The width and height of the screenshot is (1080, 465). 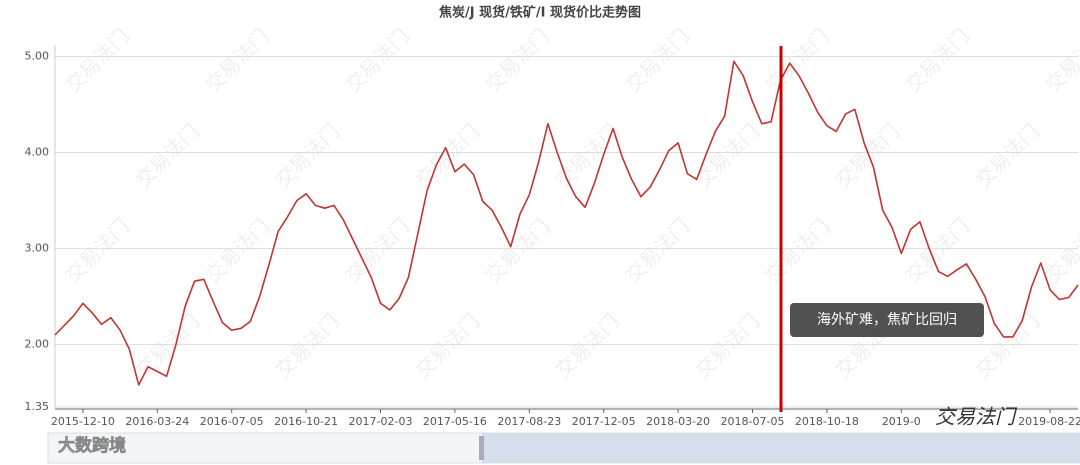 What do you see at coordinates (976, 417) in the screenshot?
I see `logo-right: 交易法门` at bounding box center [976, 417].